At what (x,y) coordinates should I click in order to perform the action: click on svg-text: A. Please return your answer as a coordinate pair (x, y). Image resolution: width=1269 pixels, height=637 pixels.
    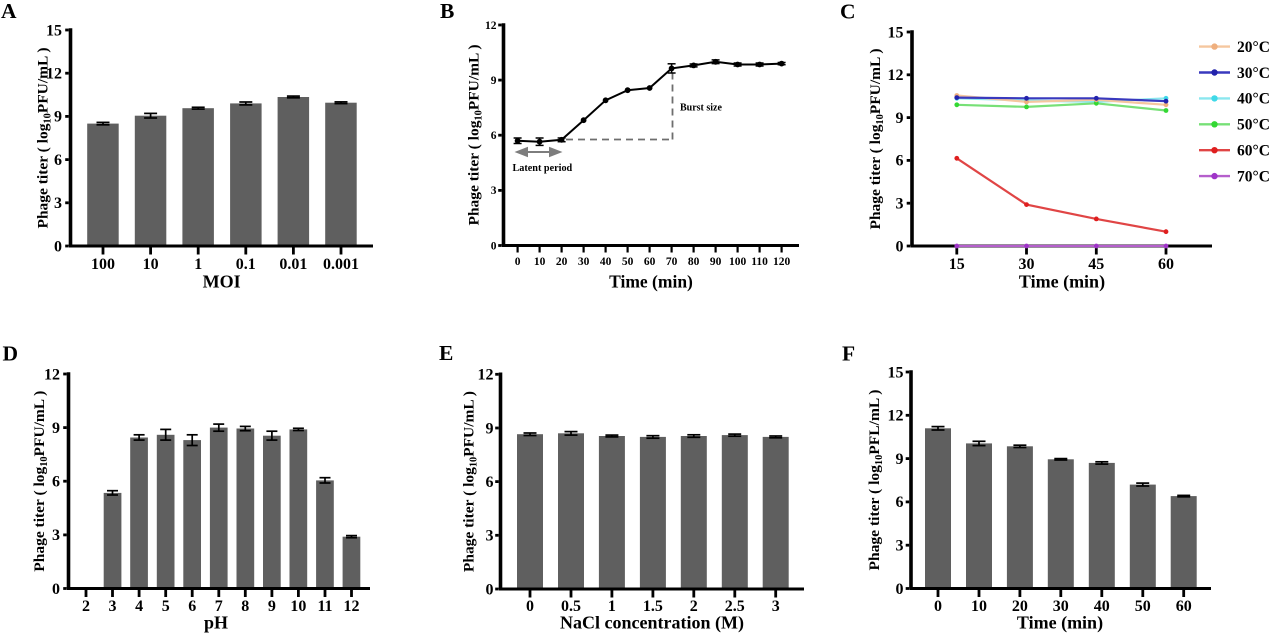
    Looking at the image, I should click on (9, 11).